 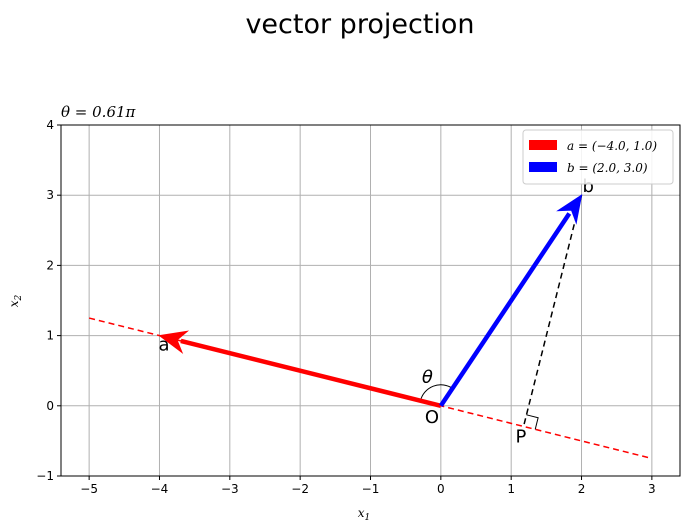 What do you see at coordinates (432, 417) in the screenshot?
I see `origin-label: O` at bounding box center [432, 417].